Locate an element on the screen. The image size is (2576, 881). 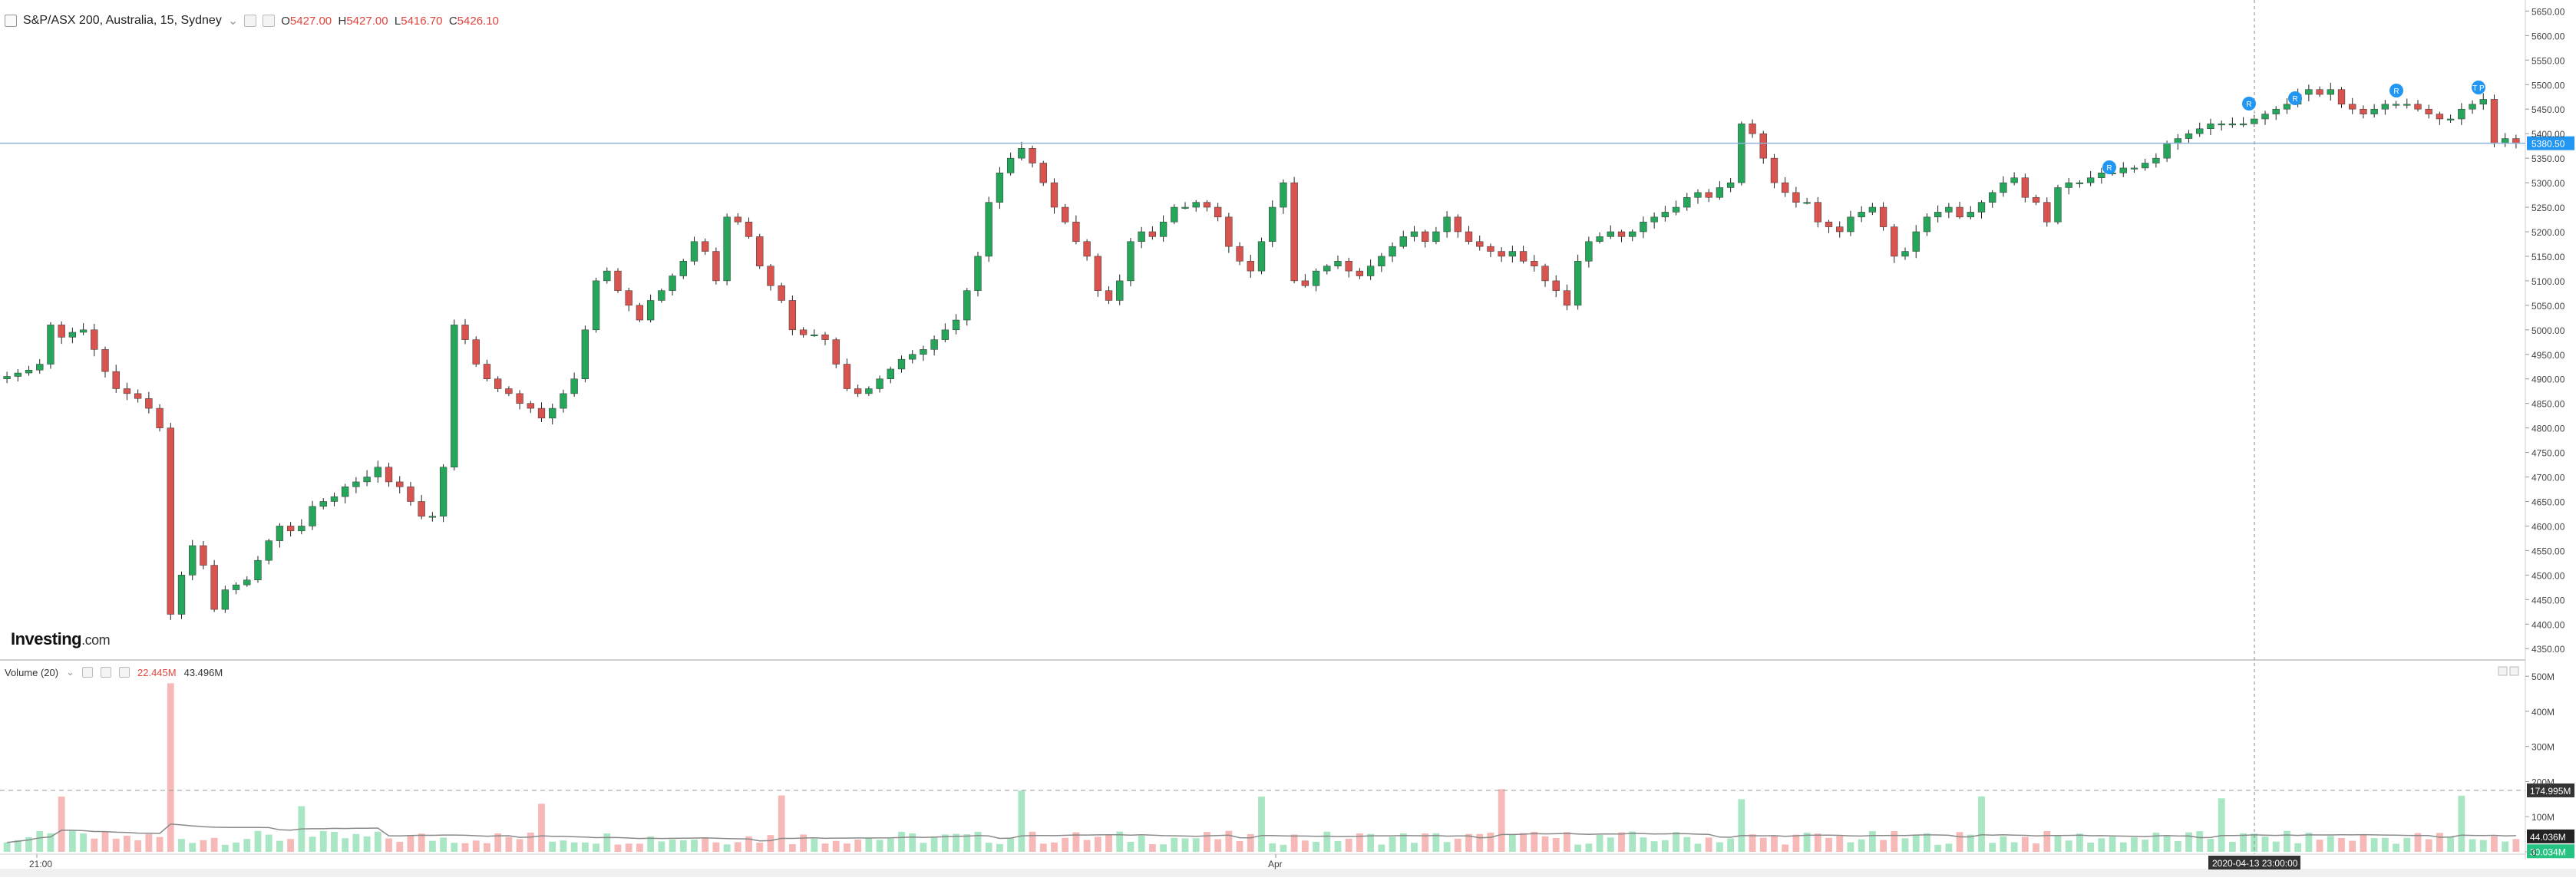
hide-button is located at coordinates (269, 21).